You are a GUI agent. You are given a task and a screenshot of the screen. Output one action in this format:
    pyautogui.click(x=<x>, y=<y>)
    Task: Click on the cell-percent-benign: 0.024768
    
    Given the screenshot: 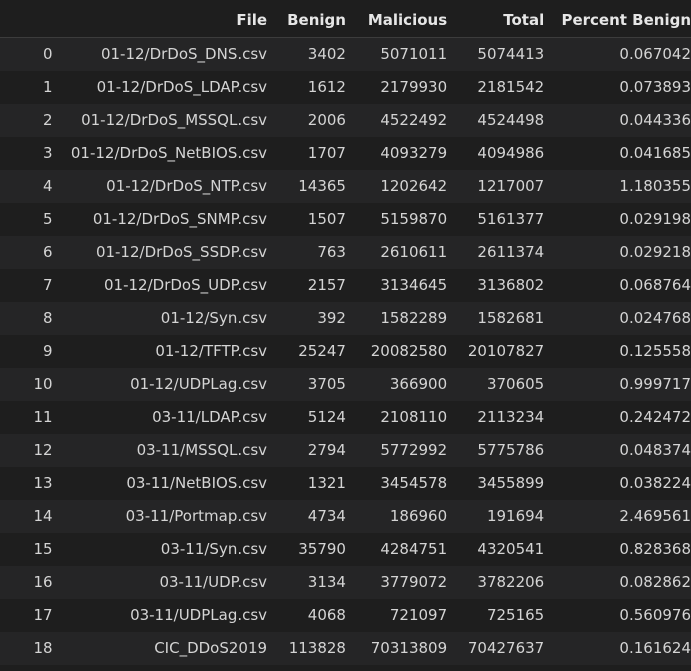 What is the action you would take?
    pyautogui.click(x=655, y=318)
    